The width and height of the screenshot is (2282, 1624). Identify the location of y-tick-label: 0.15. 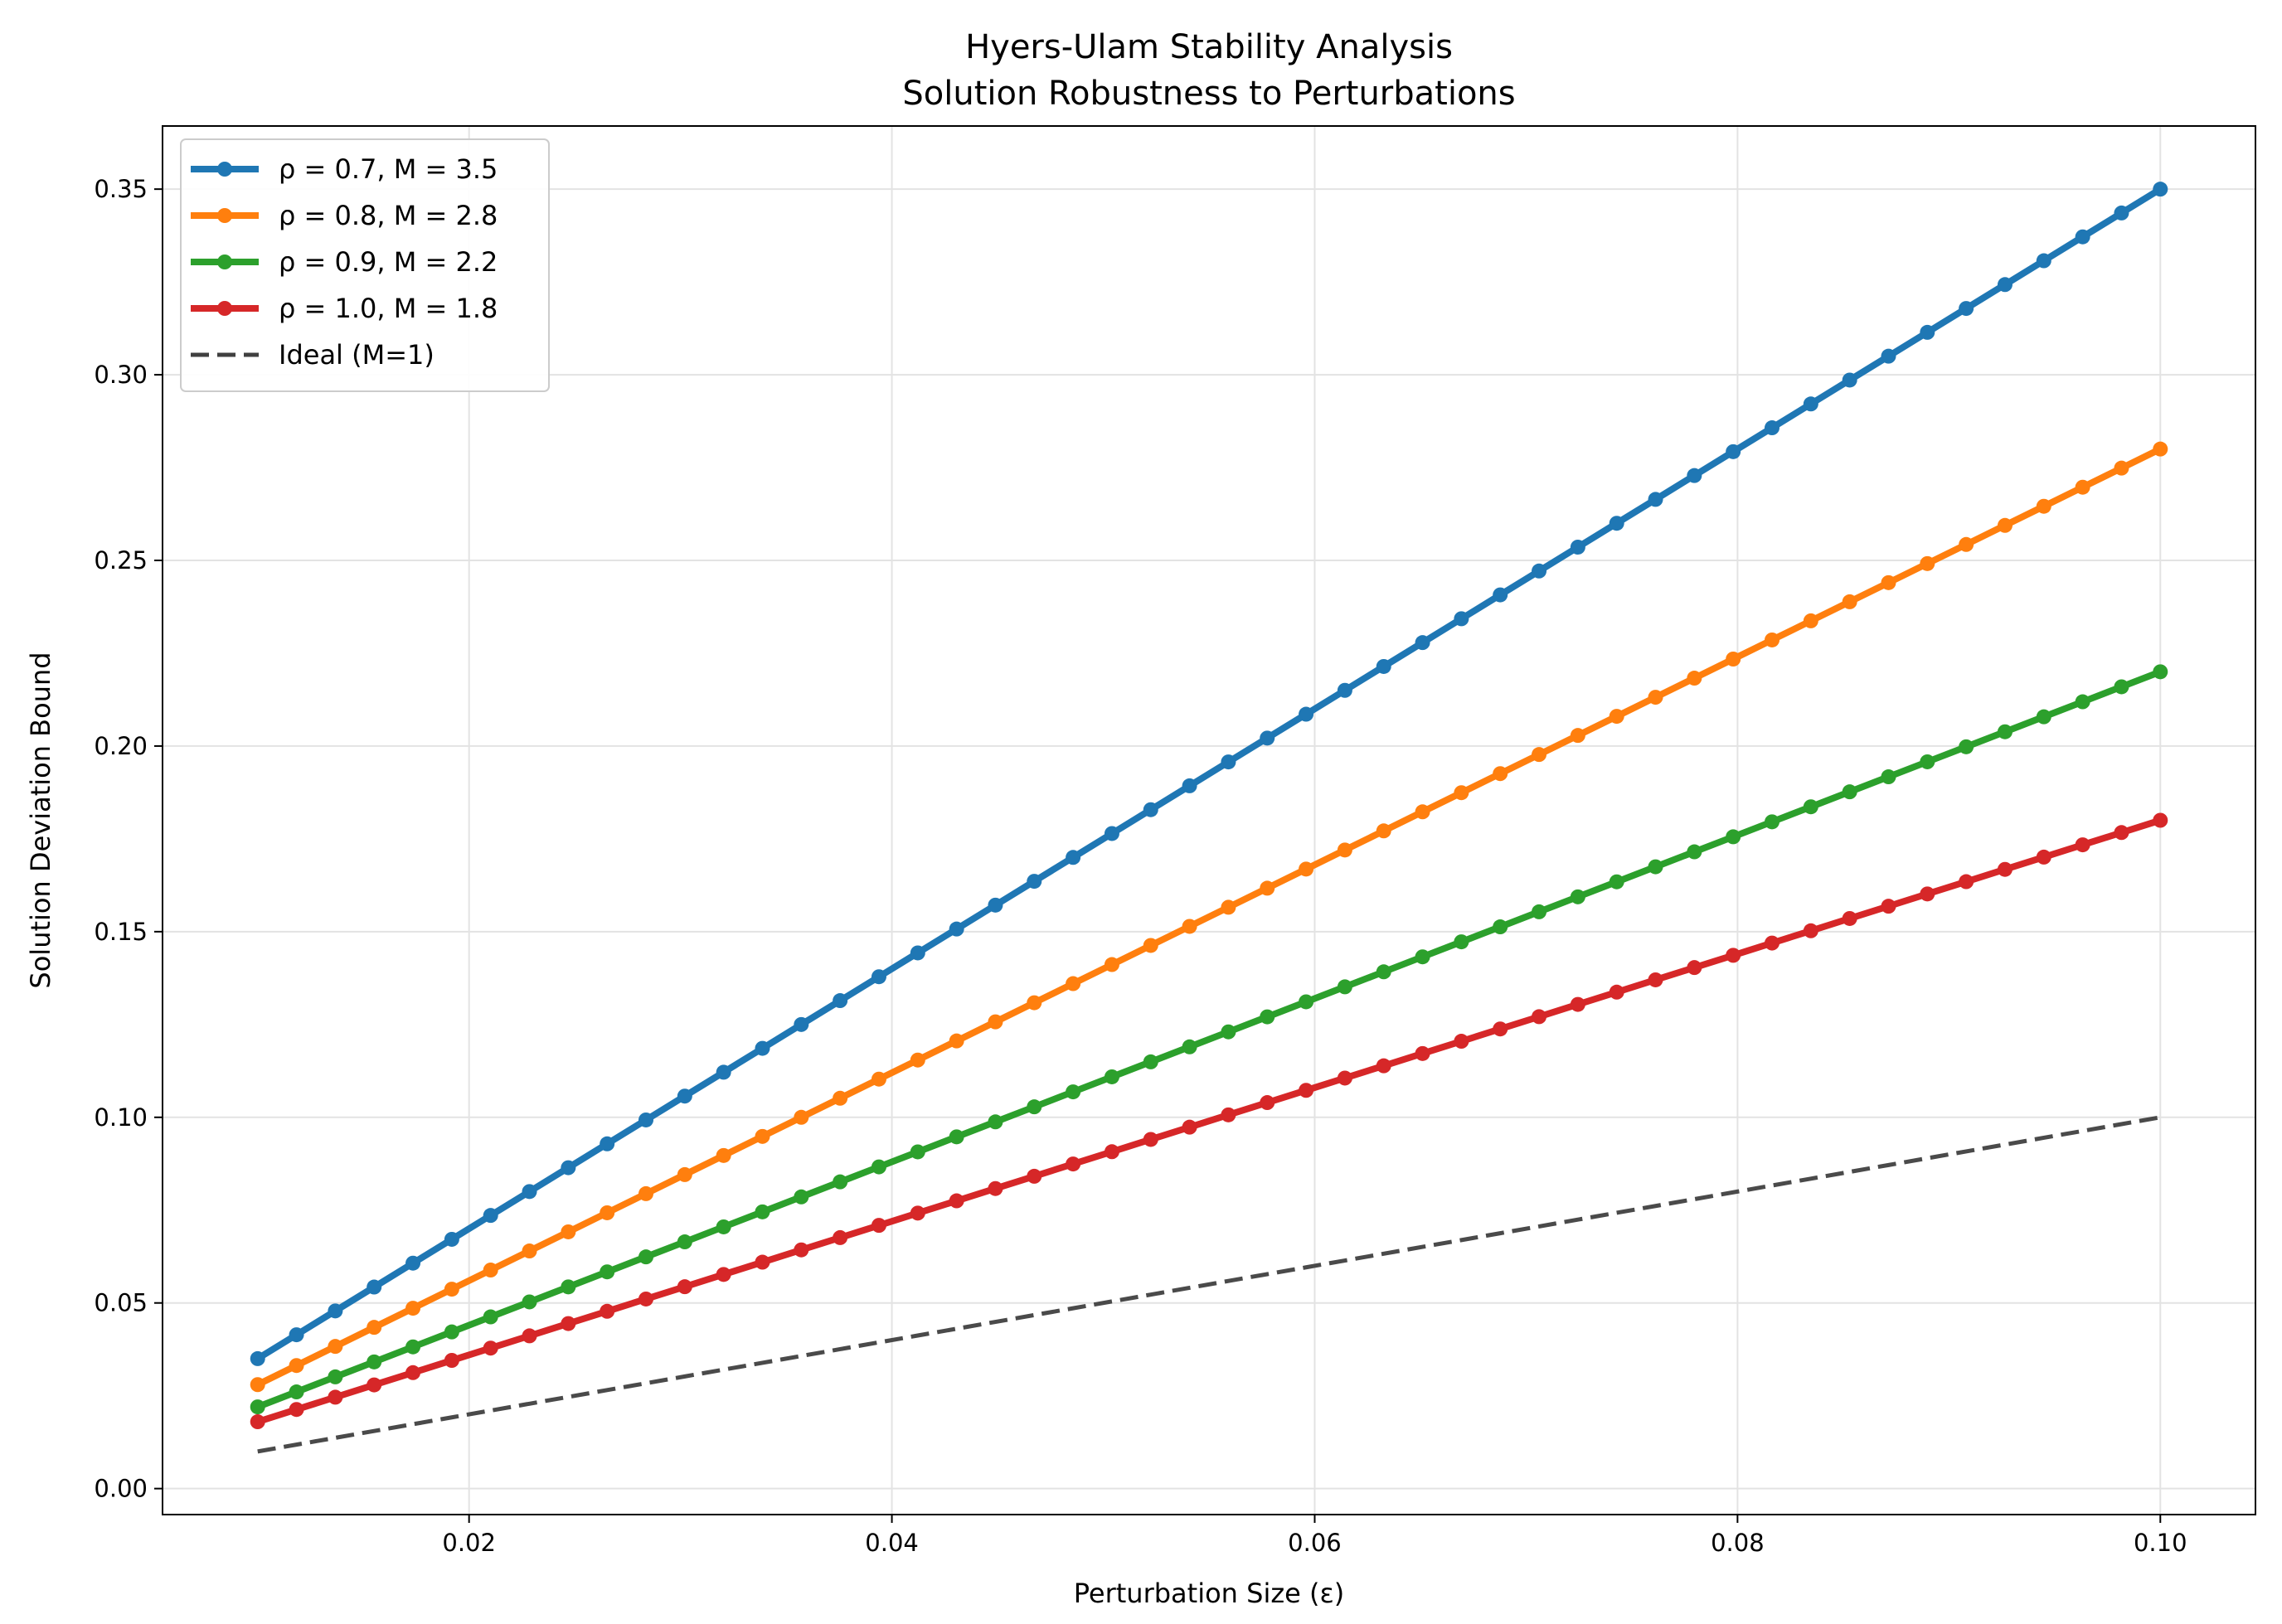
(121, 932).